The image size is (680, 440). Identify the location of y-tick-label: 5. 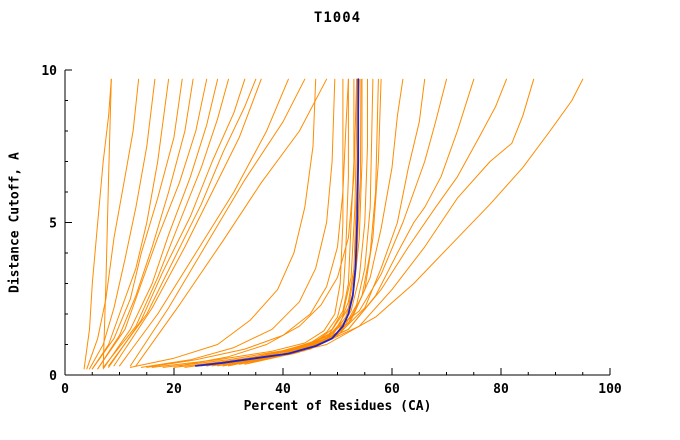
(53, 224).